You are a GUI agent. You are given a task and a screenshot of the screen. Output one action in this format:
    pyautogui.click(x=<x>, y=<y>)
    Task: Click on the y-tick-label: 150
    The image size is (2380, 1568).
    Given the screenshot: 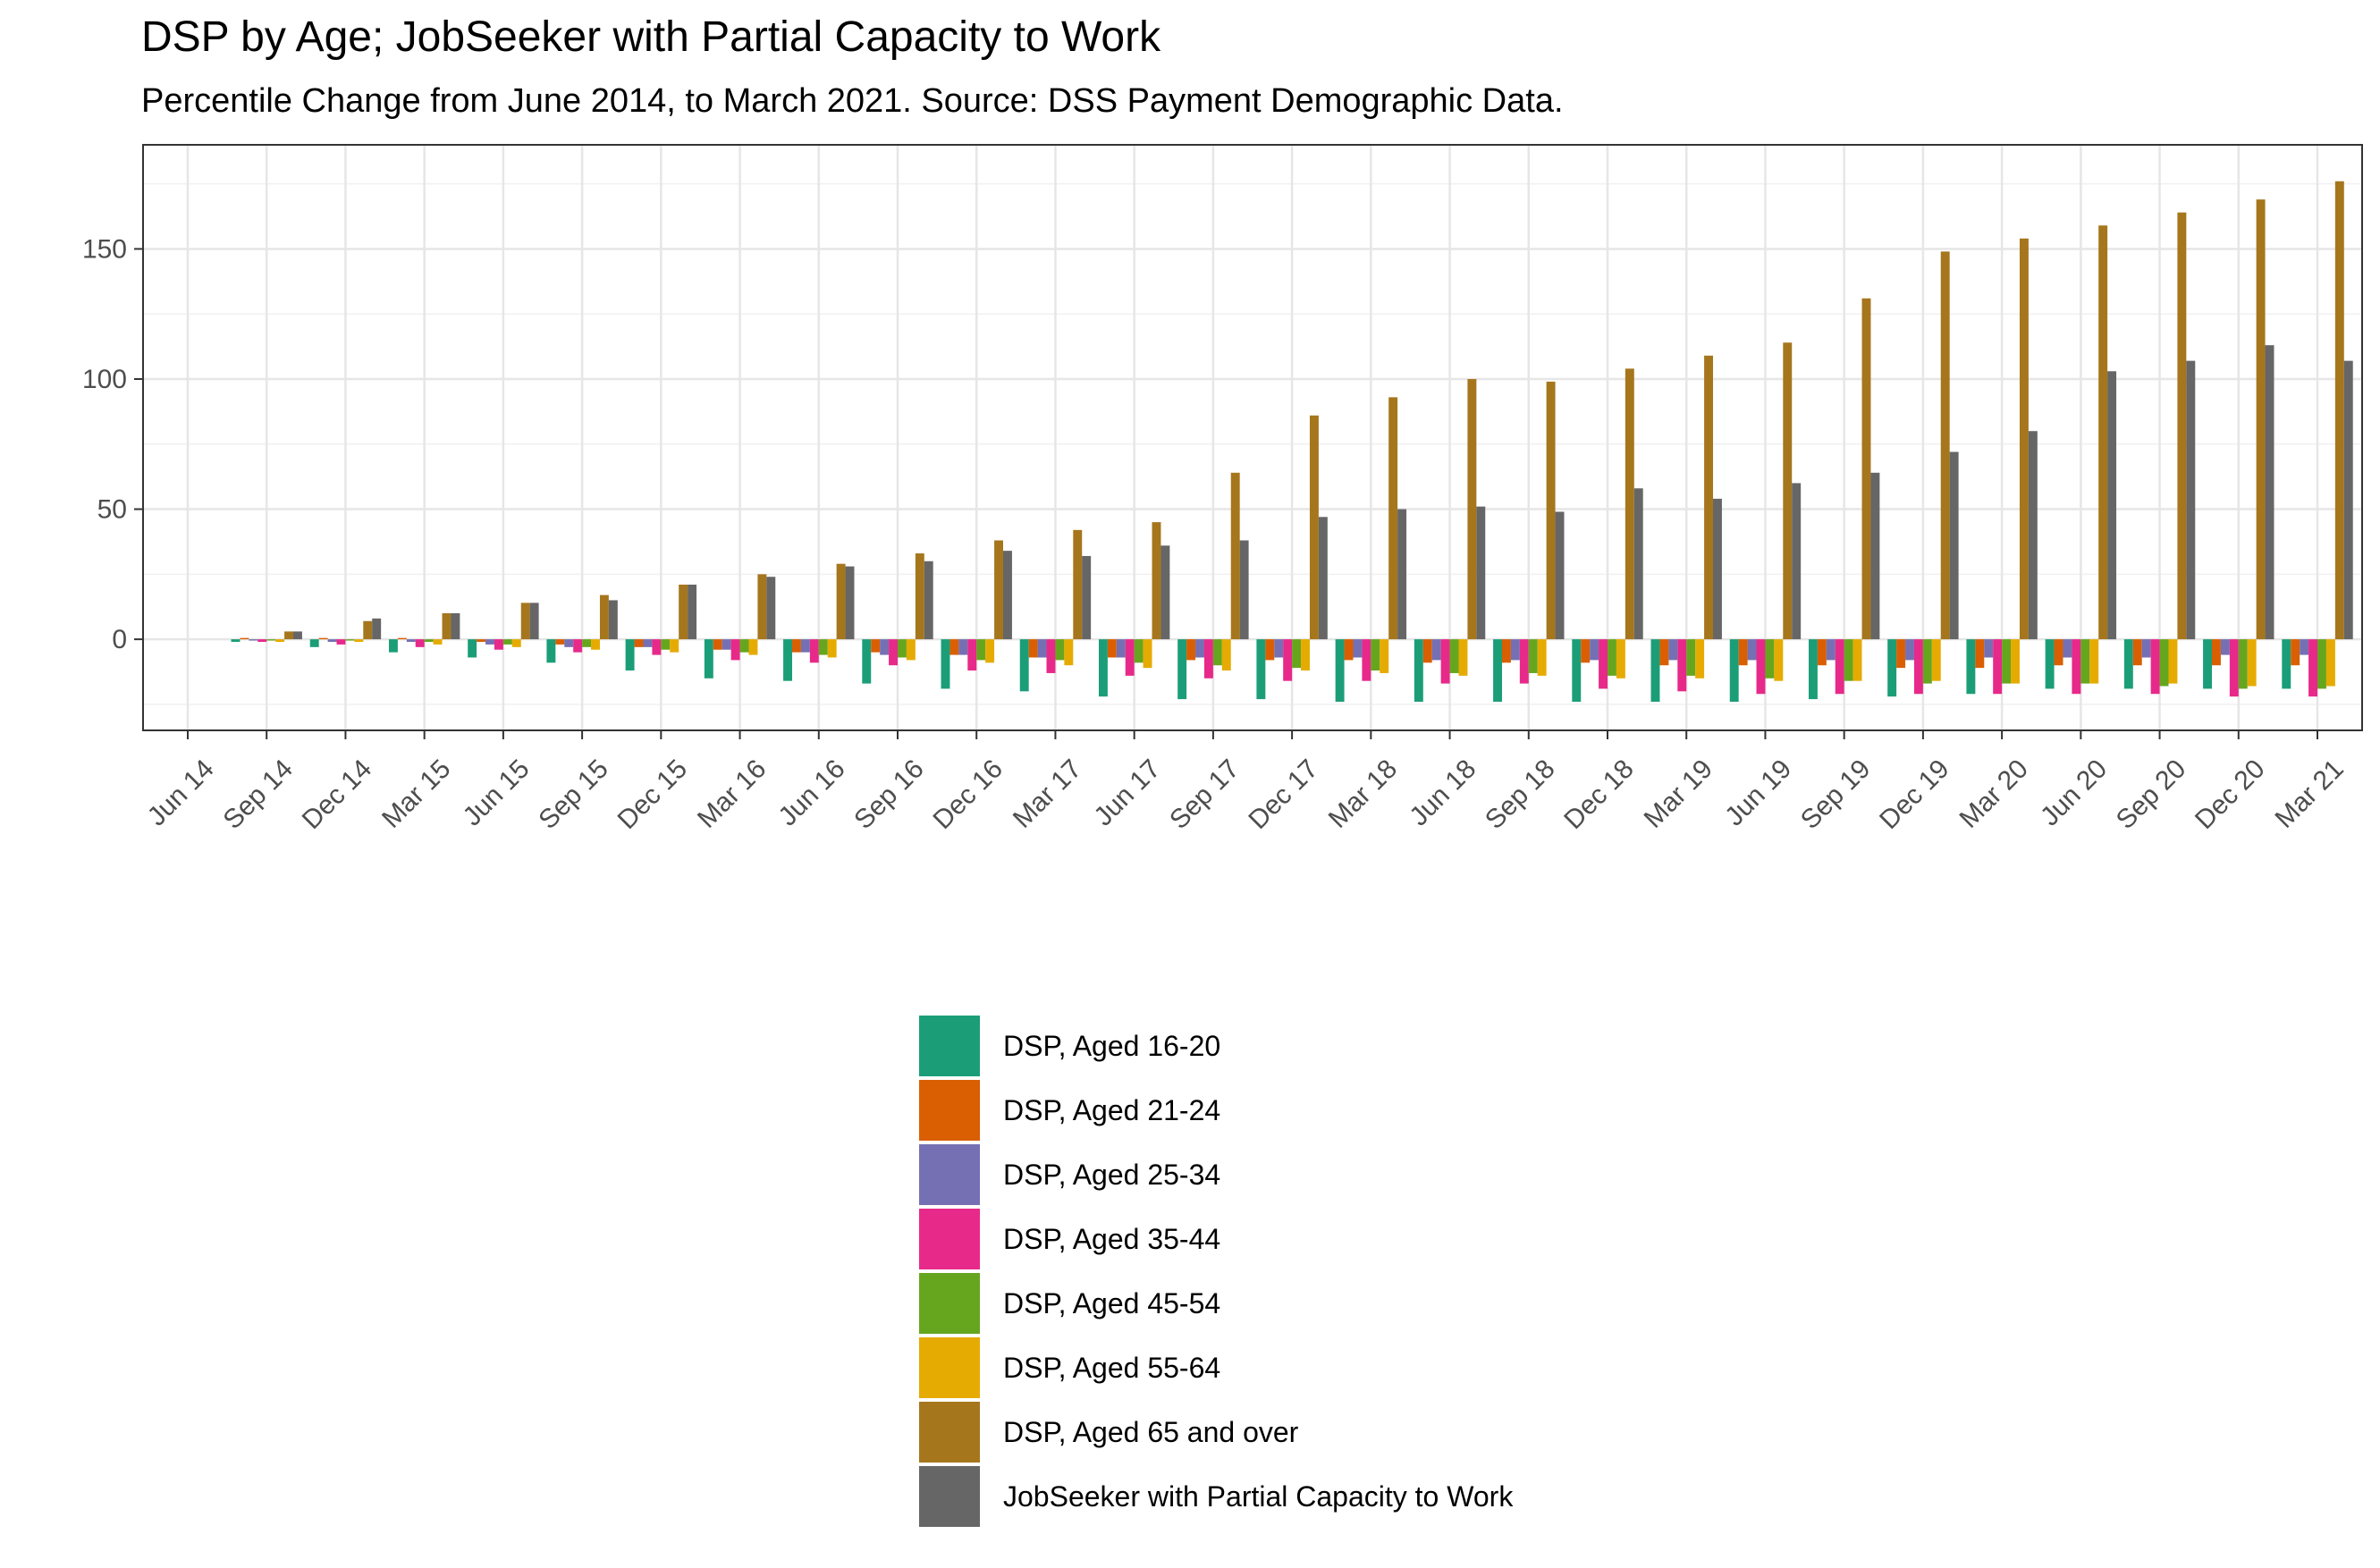 What is the action you would take?
    pyautogui.click(x=104, y=249)
    